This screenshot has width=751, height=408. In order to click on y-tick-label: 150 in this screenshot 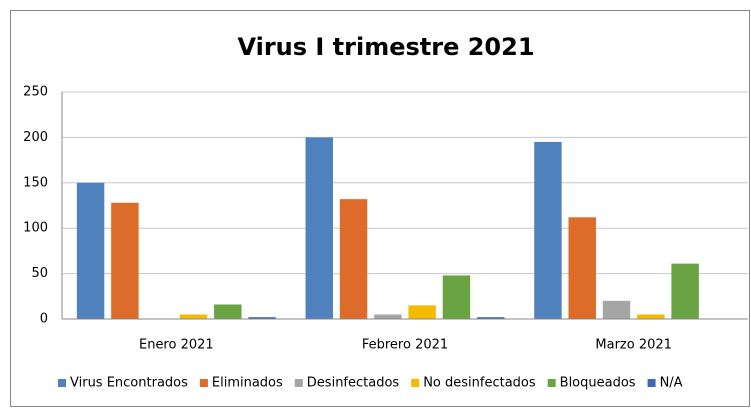, I will do `click(35, 182)`.